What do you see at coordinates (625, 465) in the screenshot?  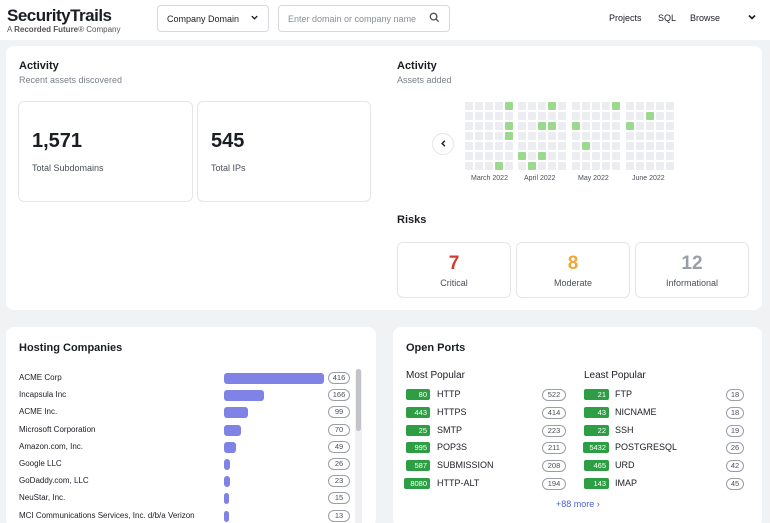 I see `port-service-name: URD` at bounding box center [625, 465].